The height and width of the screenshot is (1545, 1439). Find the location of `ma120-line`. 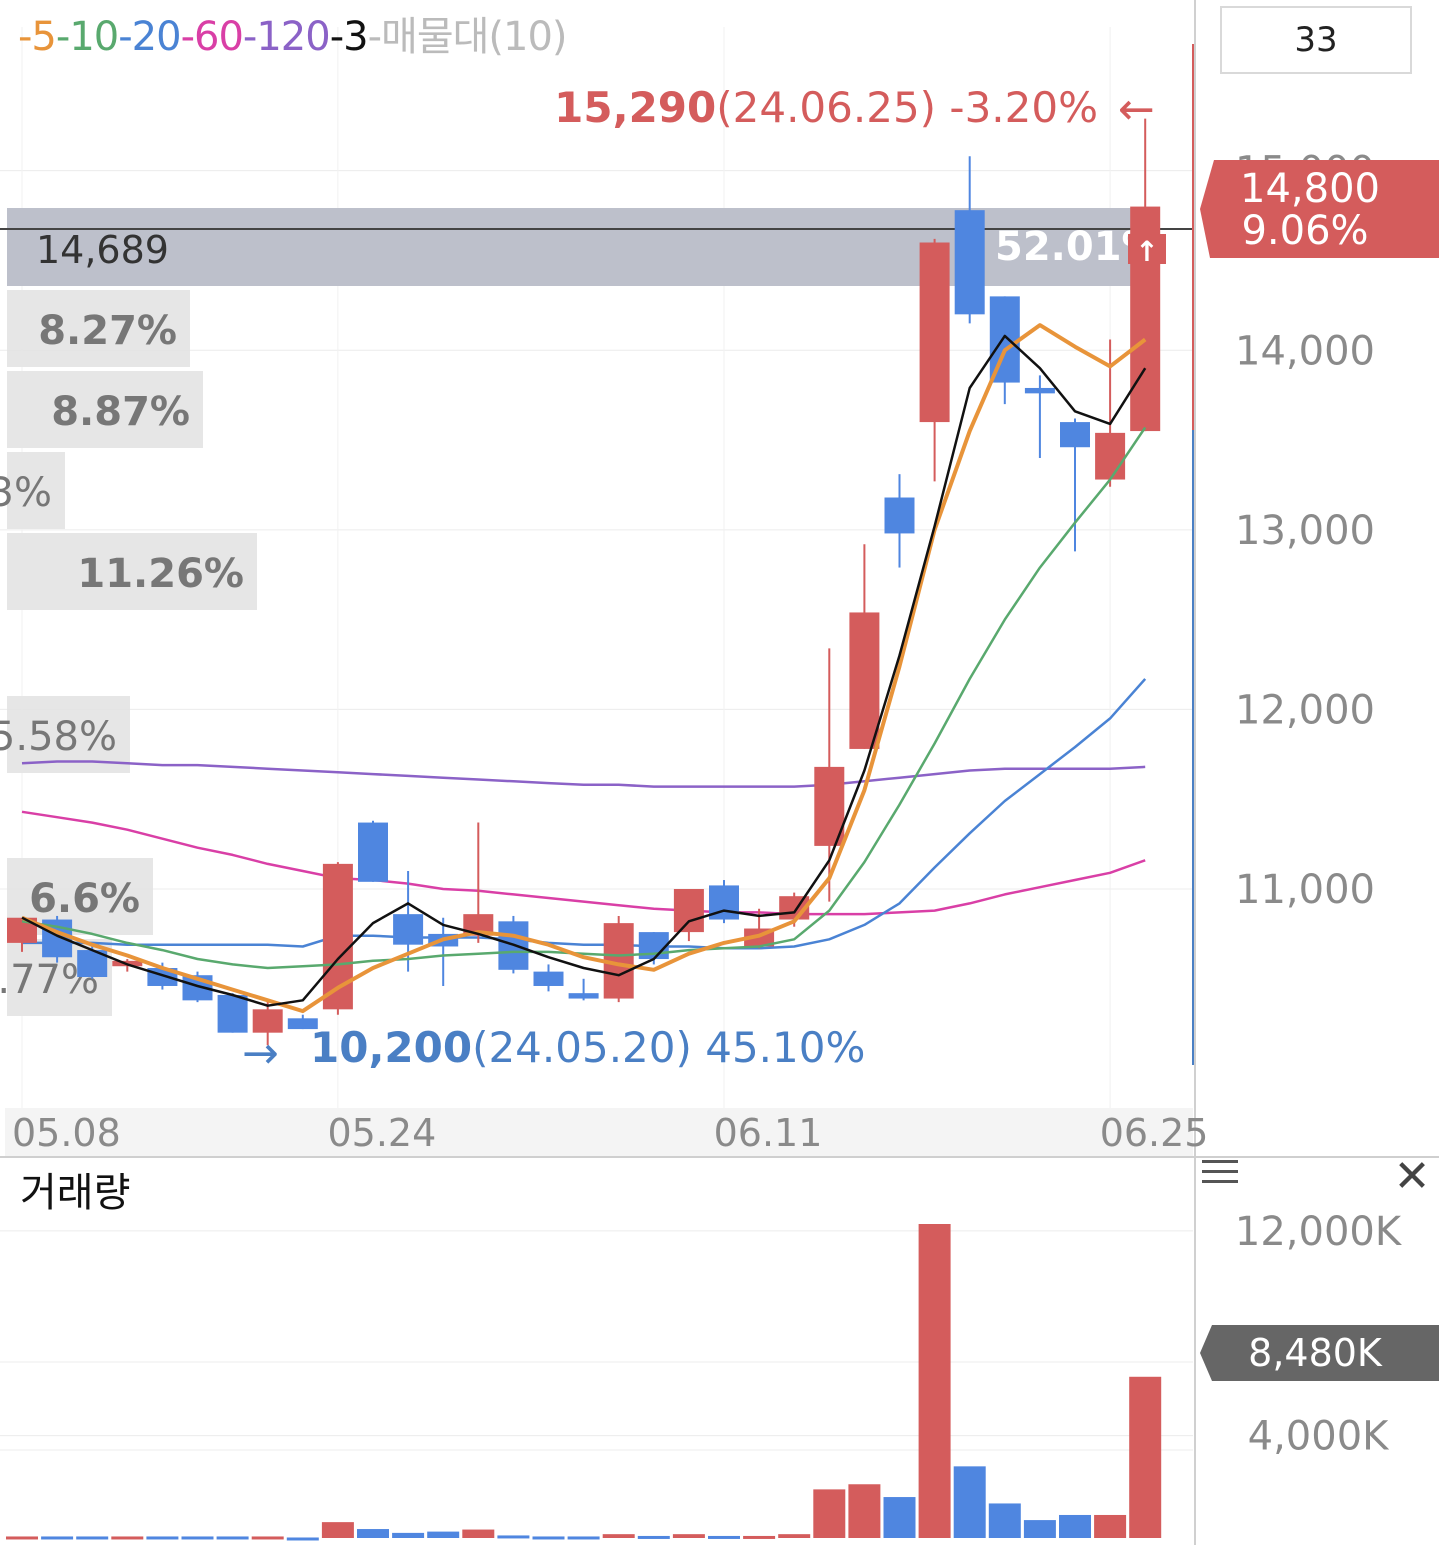

ma120-line is located at coordinates (583, 774).